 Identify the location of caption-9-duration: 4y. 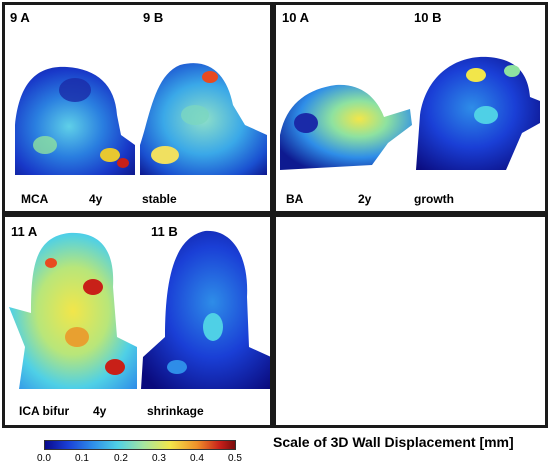
(96, 199).